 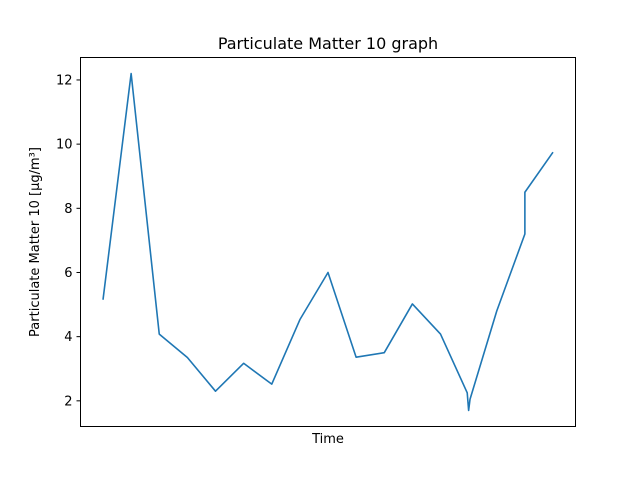 I want to click on y-axis-label: Particulate Matter 10 [μg/m³], so click(x=35, y=242).